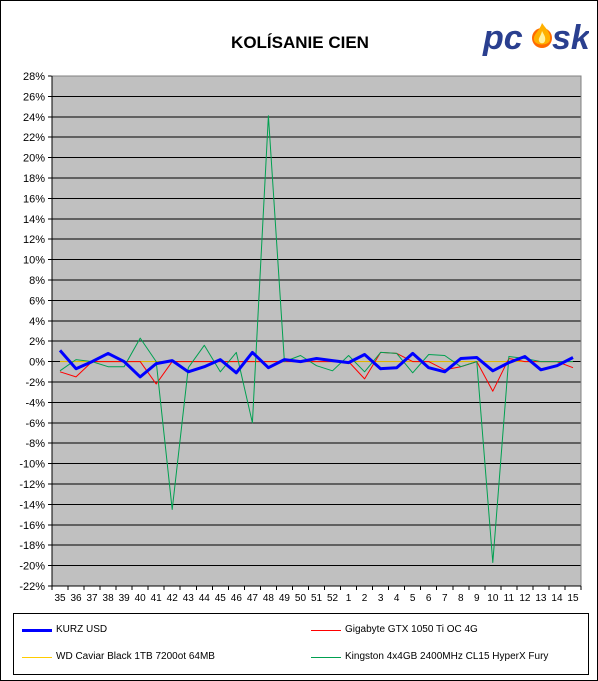 This screenshot has height=681, width=598. Describe the element at coordinates (573, 598) in the screenshot. I see `x-tick-label: 15` at that location.